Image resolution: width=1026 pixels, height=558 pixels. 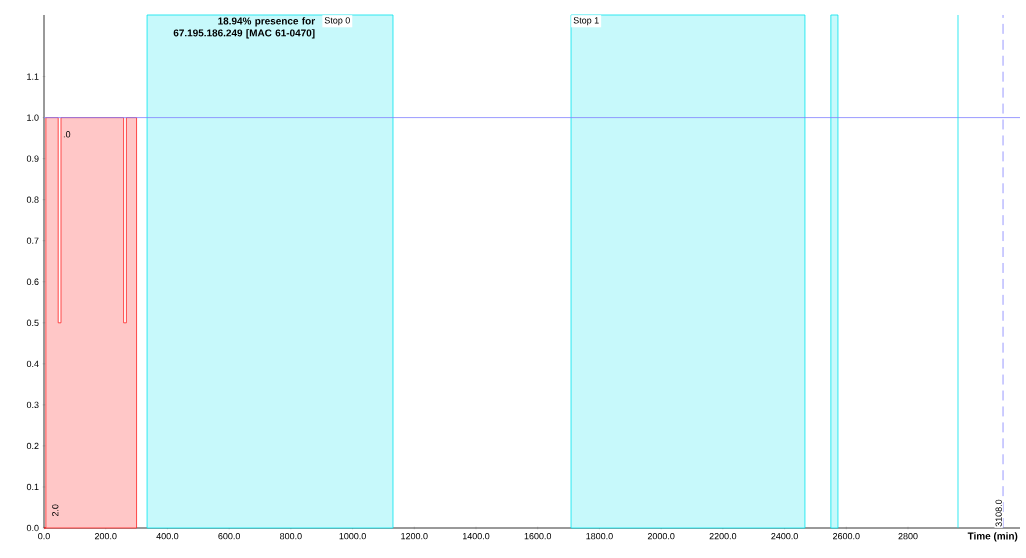 I want to click on y-tick-label: 0.7, so click(x=32, y=240).